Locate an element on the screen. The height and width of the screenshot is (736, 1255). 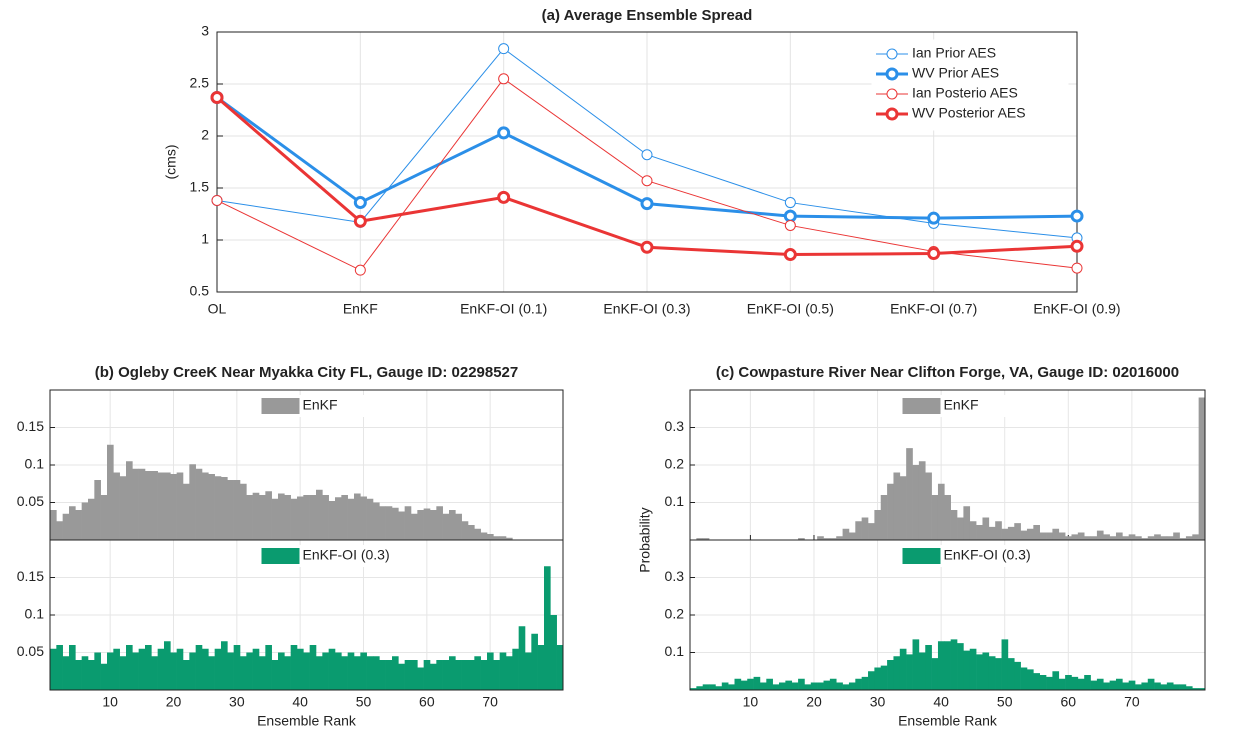
y-tick-label: 0.1 is located at coordinates (35, 464).